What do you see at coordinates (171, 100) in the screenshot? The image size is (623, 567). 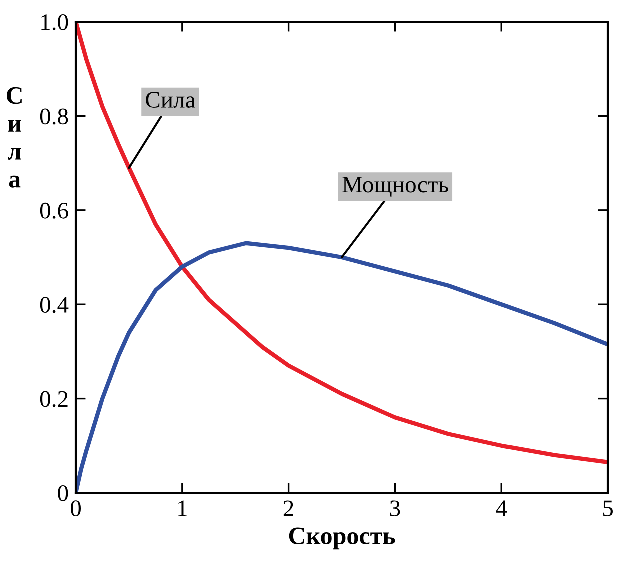 I see `series-label: Сила` at bounding box center [171, 100].